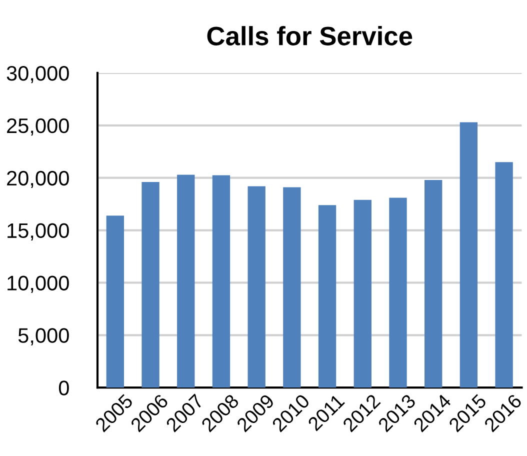  What do you see at coordinates (38, 284) in the screenshot?
I see `y-tick-label: 10,000` at bounding box center [38, 284].